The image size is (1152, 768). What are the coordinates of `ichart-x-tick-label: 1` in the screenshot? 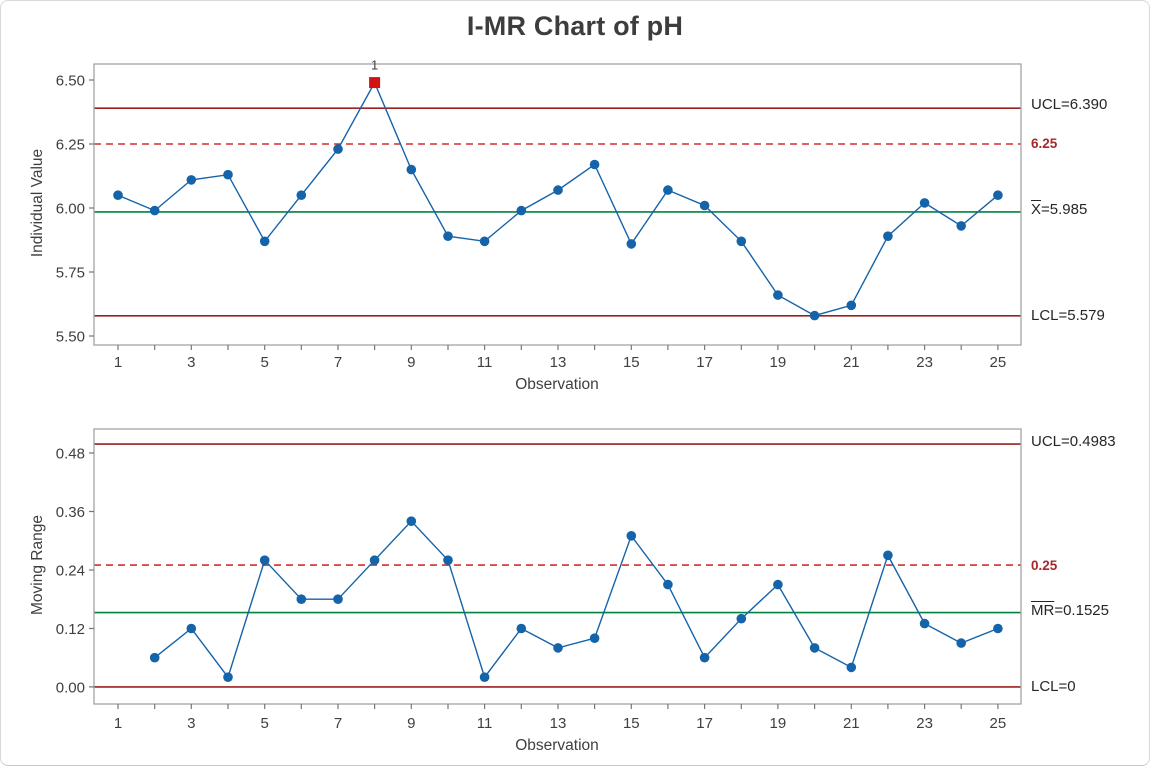 It's located at (118, 362).